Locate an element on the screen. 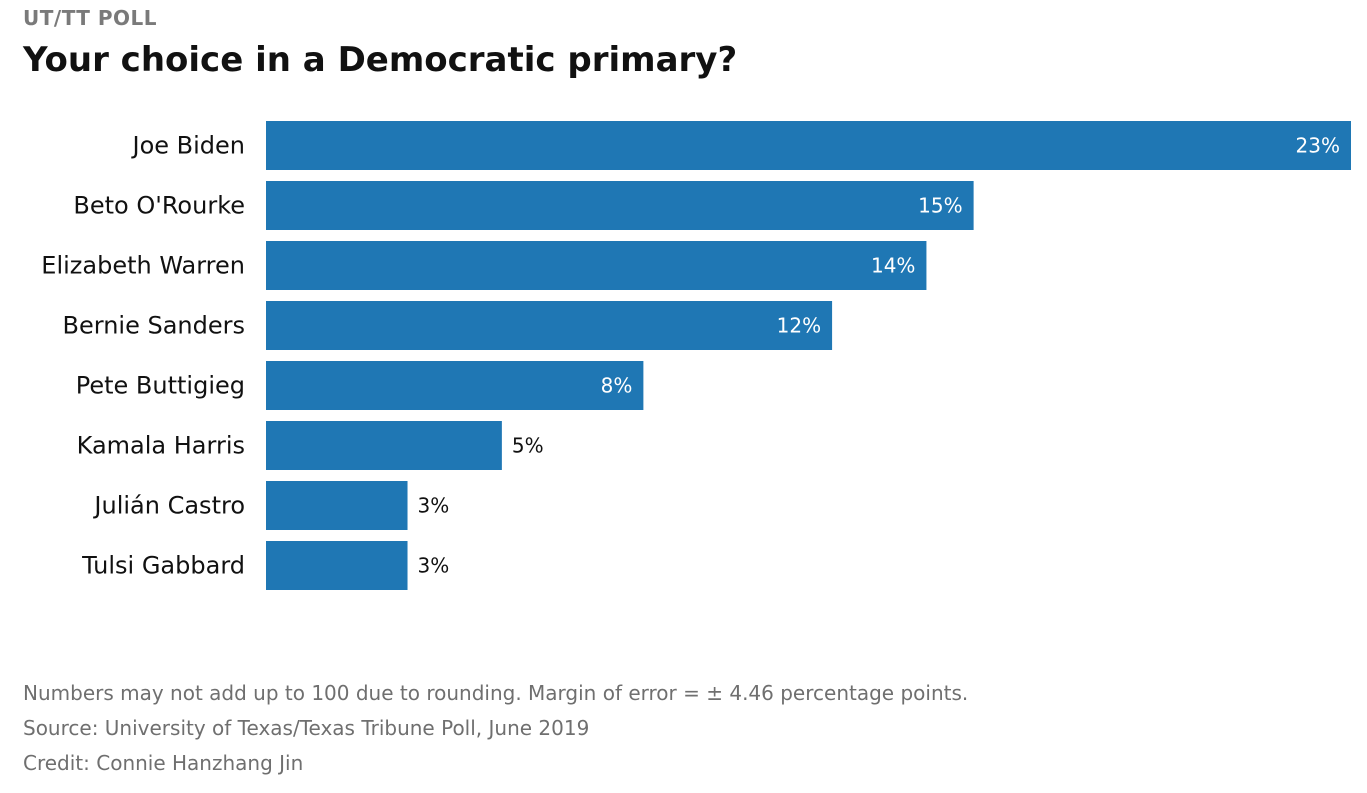  category-label: Bernie Sanders is located at coordinates (154, 326).